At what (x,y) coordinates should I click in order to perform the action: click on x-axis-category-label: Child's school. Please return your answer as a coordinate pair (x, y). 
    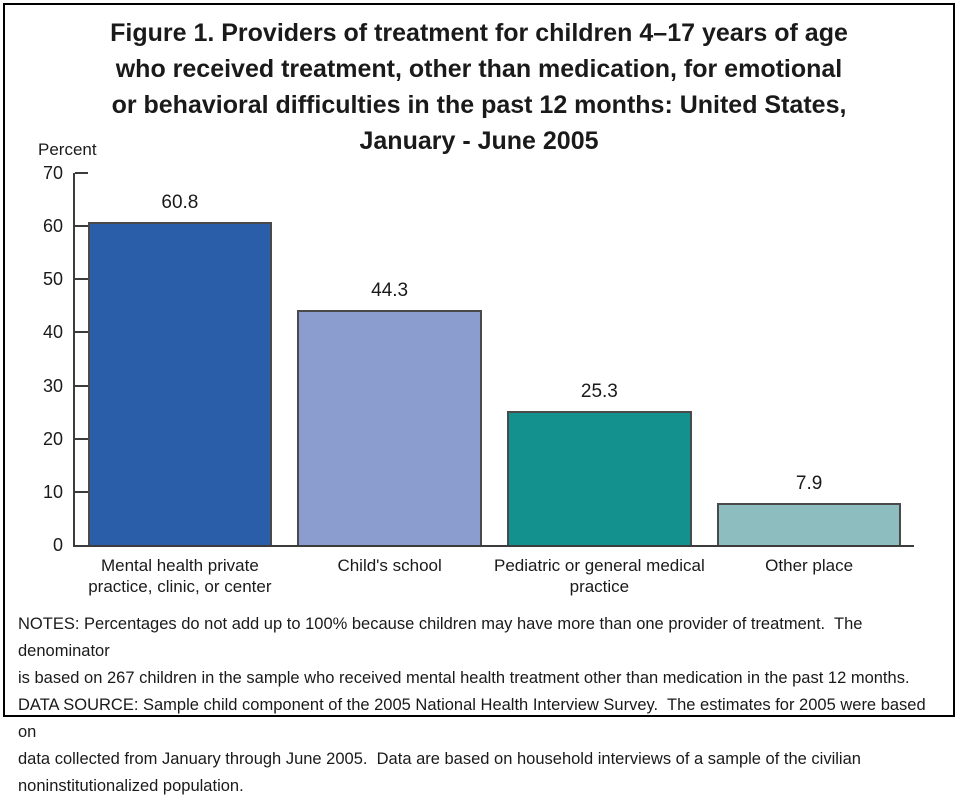
    Looking at the image, I should click on (390, 565).